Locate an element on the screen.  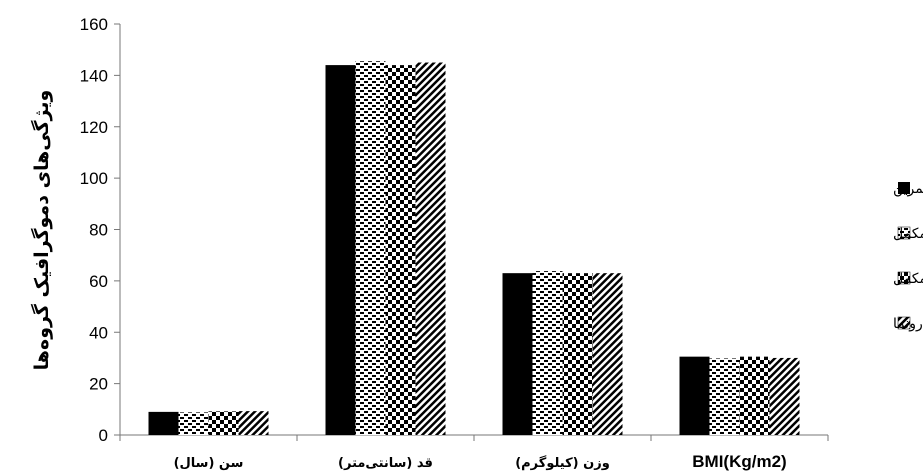
y-axis-label: ویژگی‌های دموگرافیک گروه‌ها is located at coordinates (41, 230).